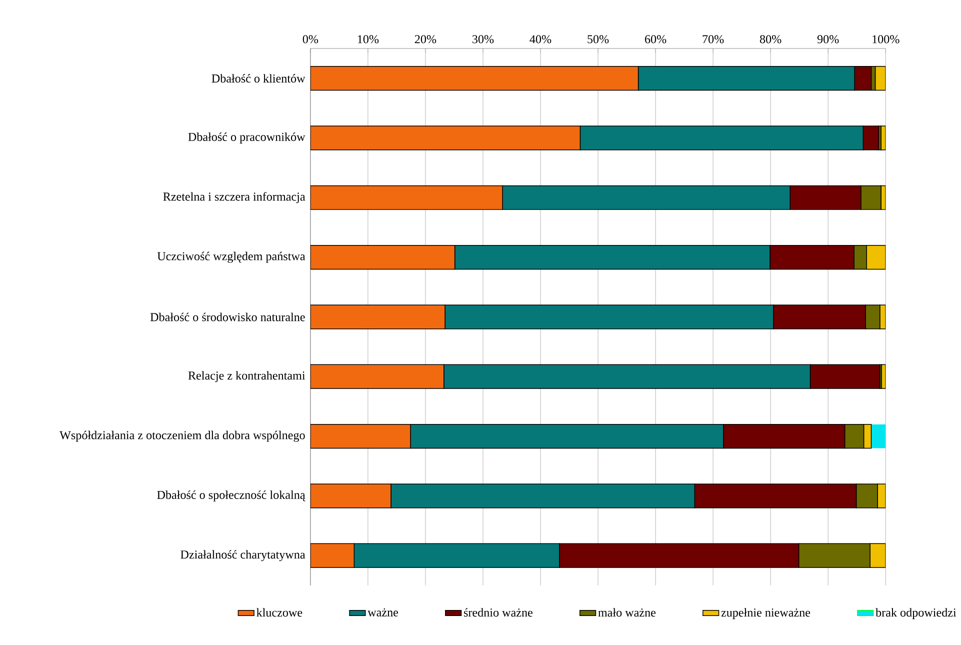 The width and height of the screenshot is (961, 645). Describe the element at coordinates (828, 39) in the screenshot. I see `x-tick-label: 90%` at that location.